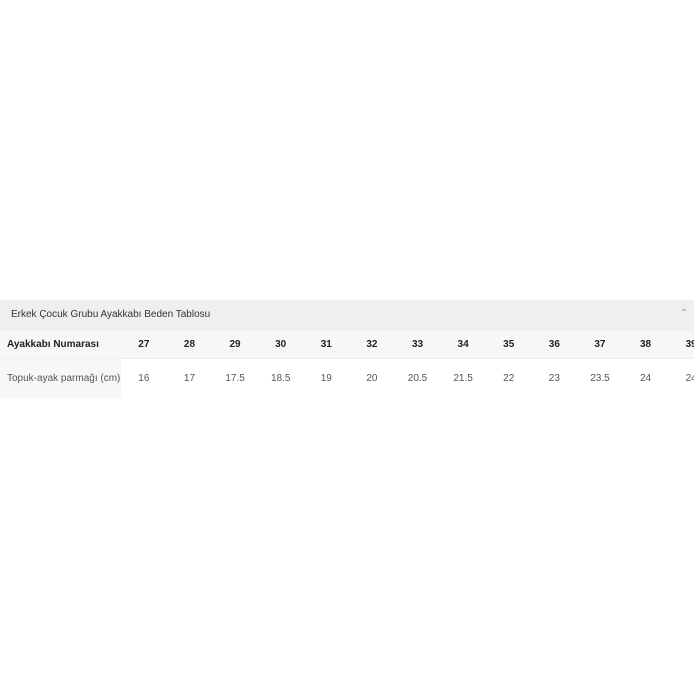 The height and width of the screenshot is (700, 700). I want to click on size-cell: 33, so click(417, 344).